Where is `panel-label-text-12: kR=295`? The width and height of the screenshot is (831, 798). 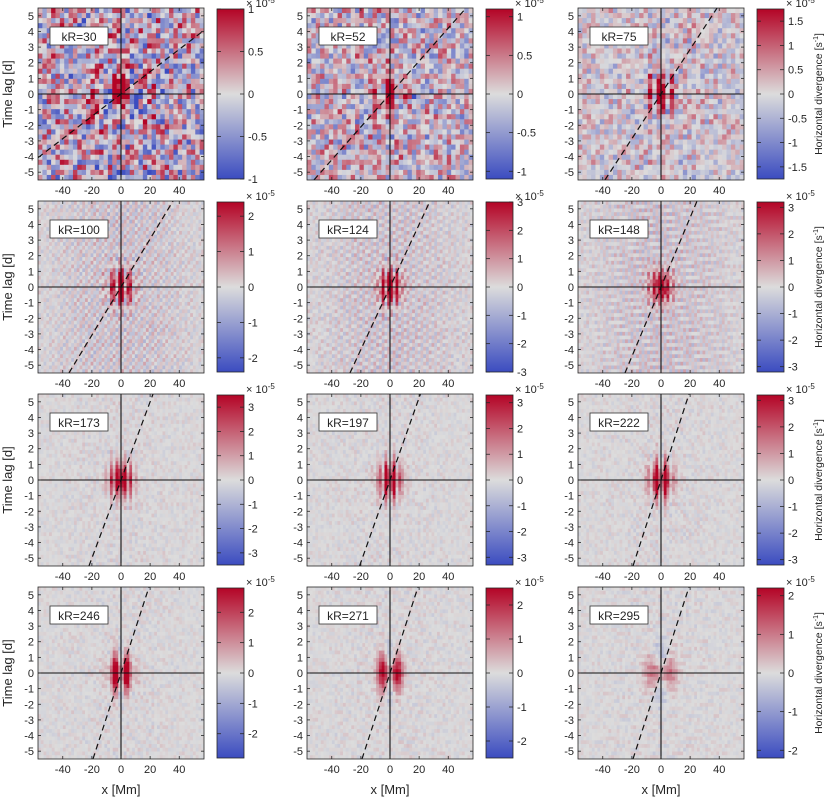 panel-label-text-12: kR=295 is located at coordinates (619, 616).